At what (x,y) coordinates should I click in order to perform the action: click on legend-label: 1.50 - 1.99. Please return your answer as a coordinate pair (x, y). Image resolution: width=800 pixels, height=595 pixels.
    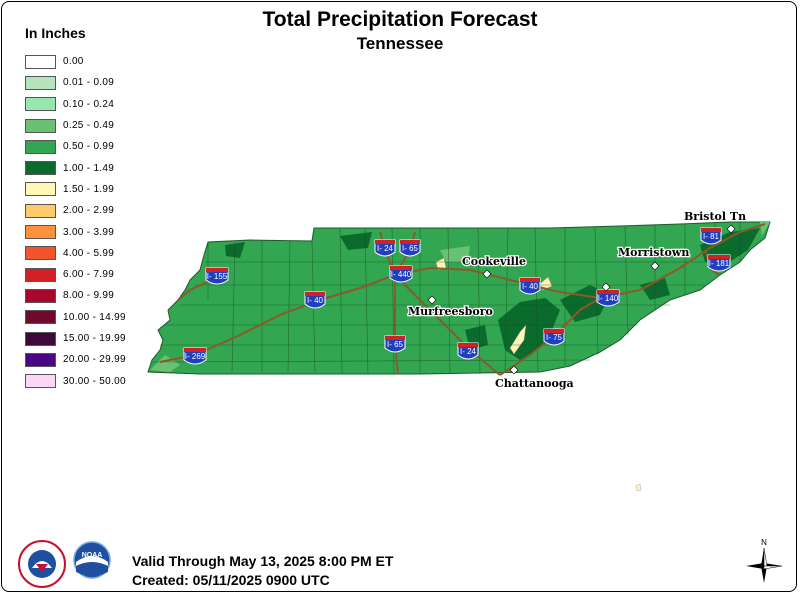
    Looking at the image, I should click on (89, 189).